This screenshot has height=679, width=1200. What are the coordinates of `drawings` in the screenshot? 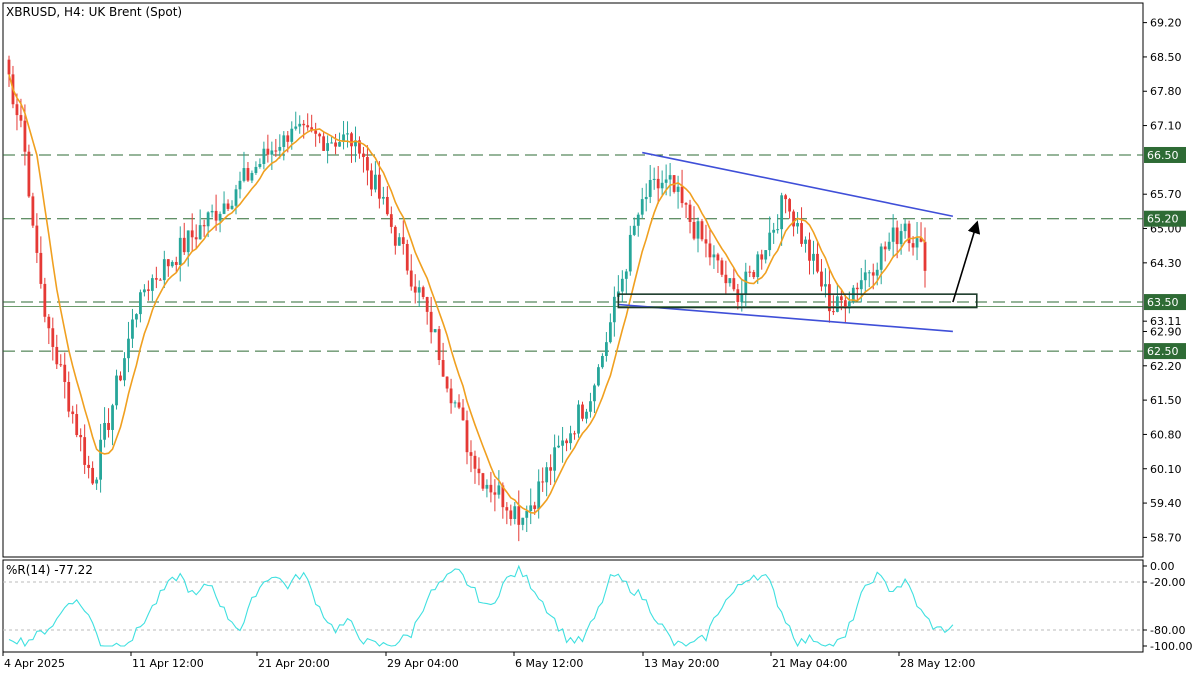 It's located at (799, 242).